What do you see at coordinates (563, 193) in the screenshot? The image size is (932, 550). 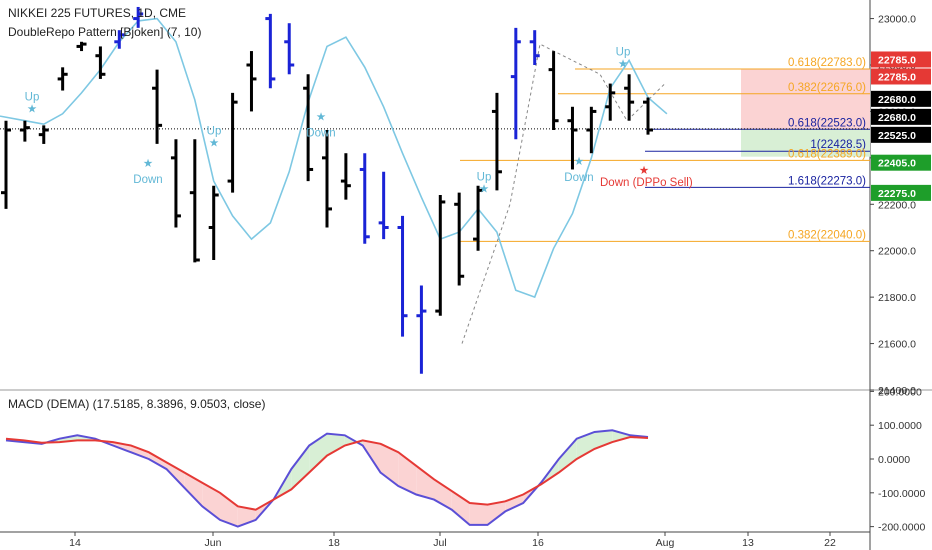 I see `pattern-zigzag` at bounding box center [563, 193].